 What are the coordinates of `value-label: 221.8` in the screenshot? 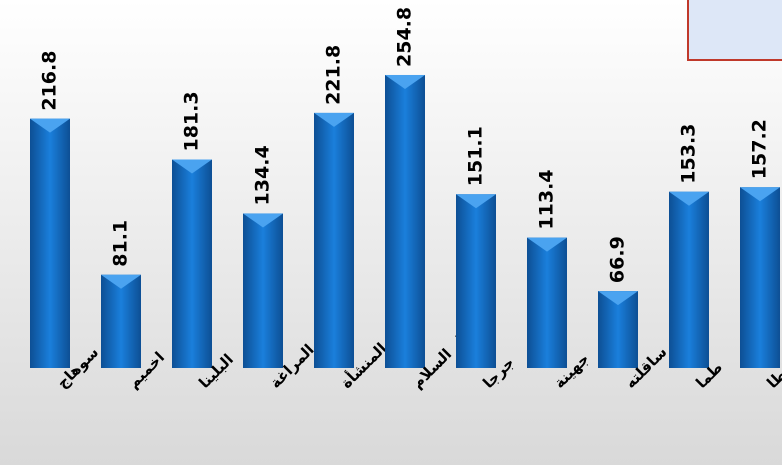 It's located at (334, 75).